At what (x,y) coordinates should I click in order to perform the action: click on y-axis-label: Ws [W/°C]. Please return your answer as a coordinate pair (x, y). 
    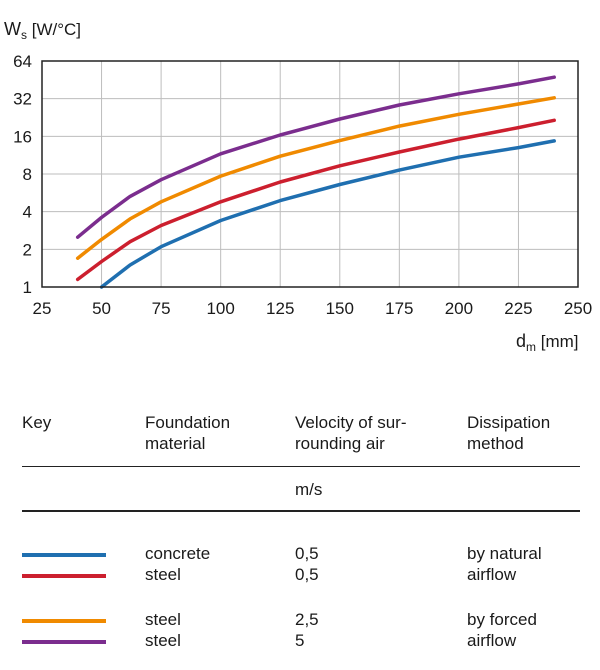
    Looking at the image, I should click on (42, 30).